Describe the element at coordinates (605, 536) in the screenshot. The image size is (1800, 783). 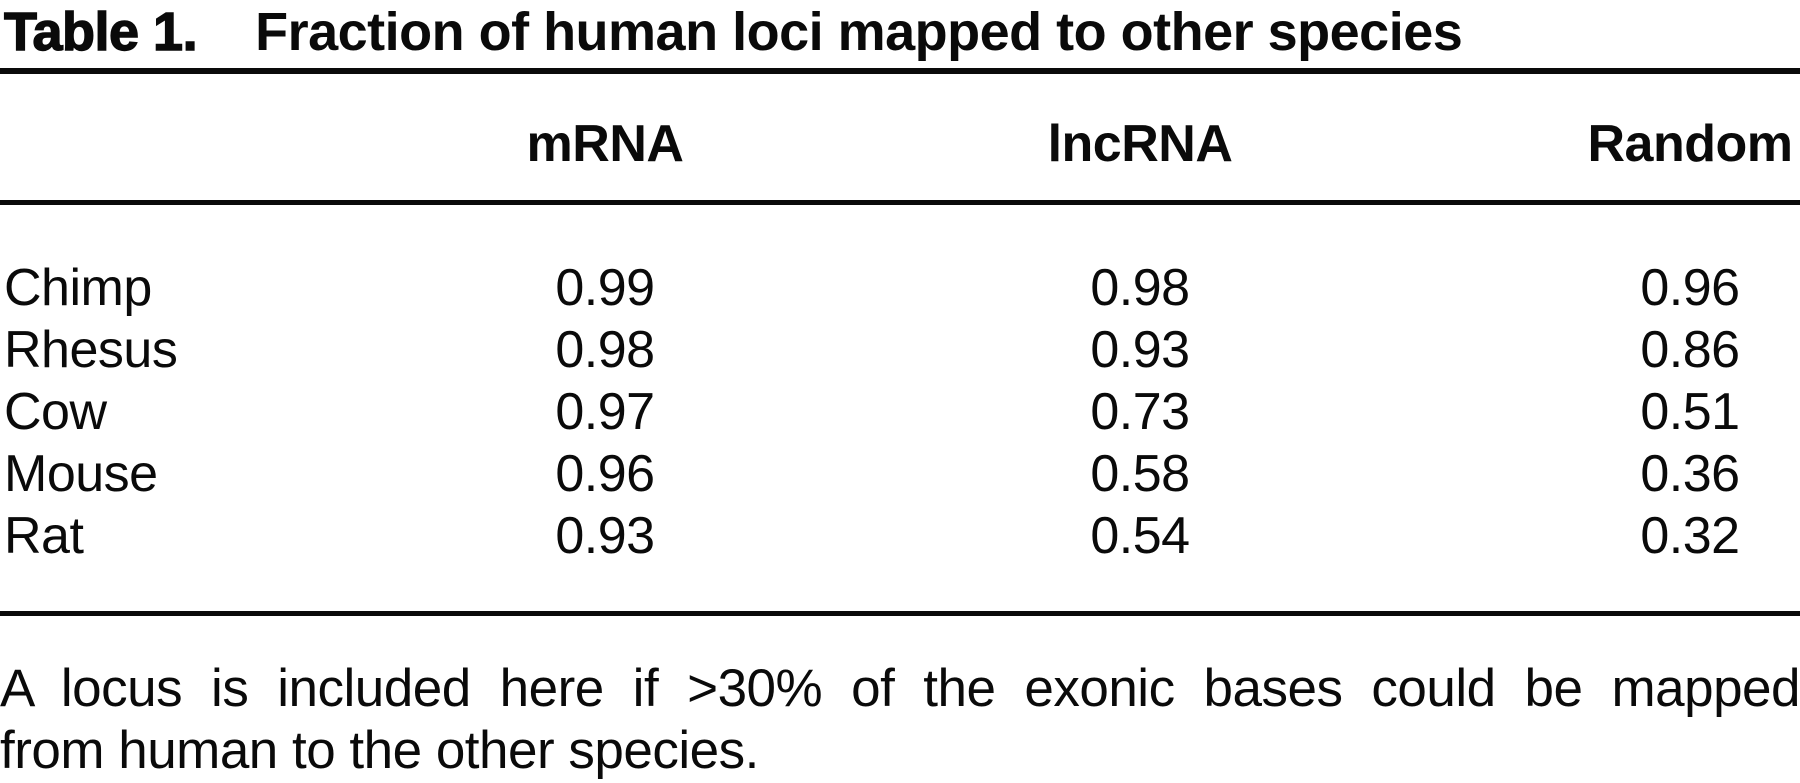
I see `value-cell-mrna: 0.93` at that location.